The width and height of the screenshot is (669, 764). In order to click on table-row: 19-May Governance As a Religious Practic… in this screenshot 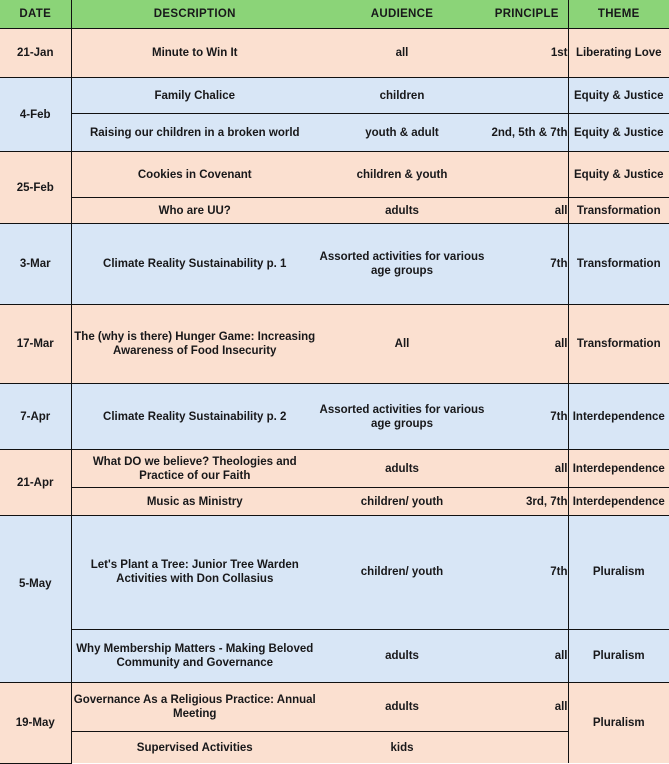, I will do `click(334, 723)`.